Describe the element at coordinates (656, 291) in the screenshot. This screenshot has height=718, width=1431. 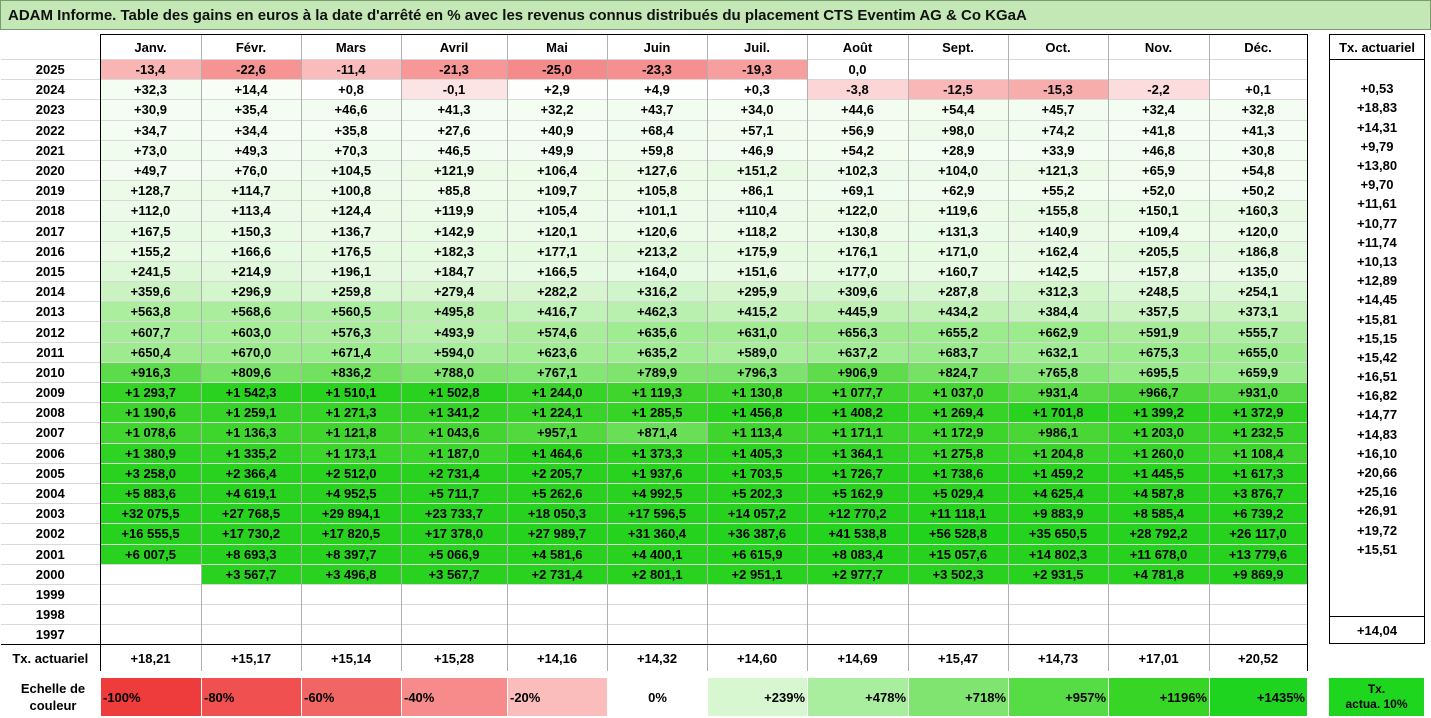
I see `gain-cell: +316,2` at that location.